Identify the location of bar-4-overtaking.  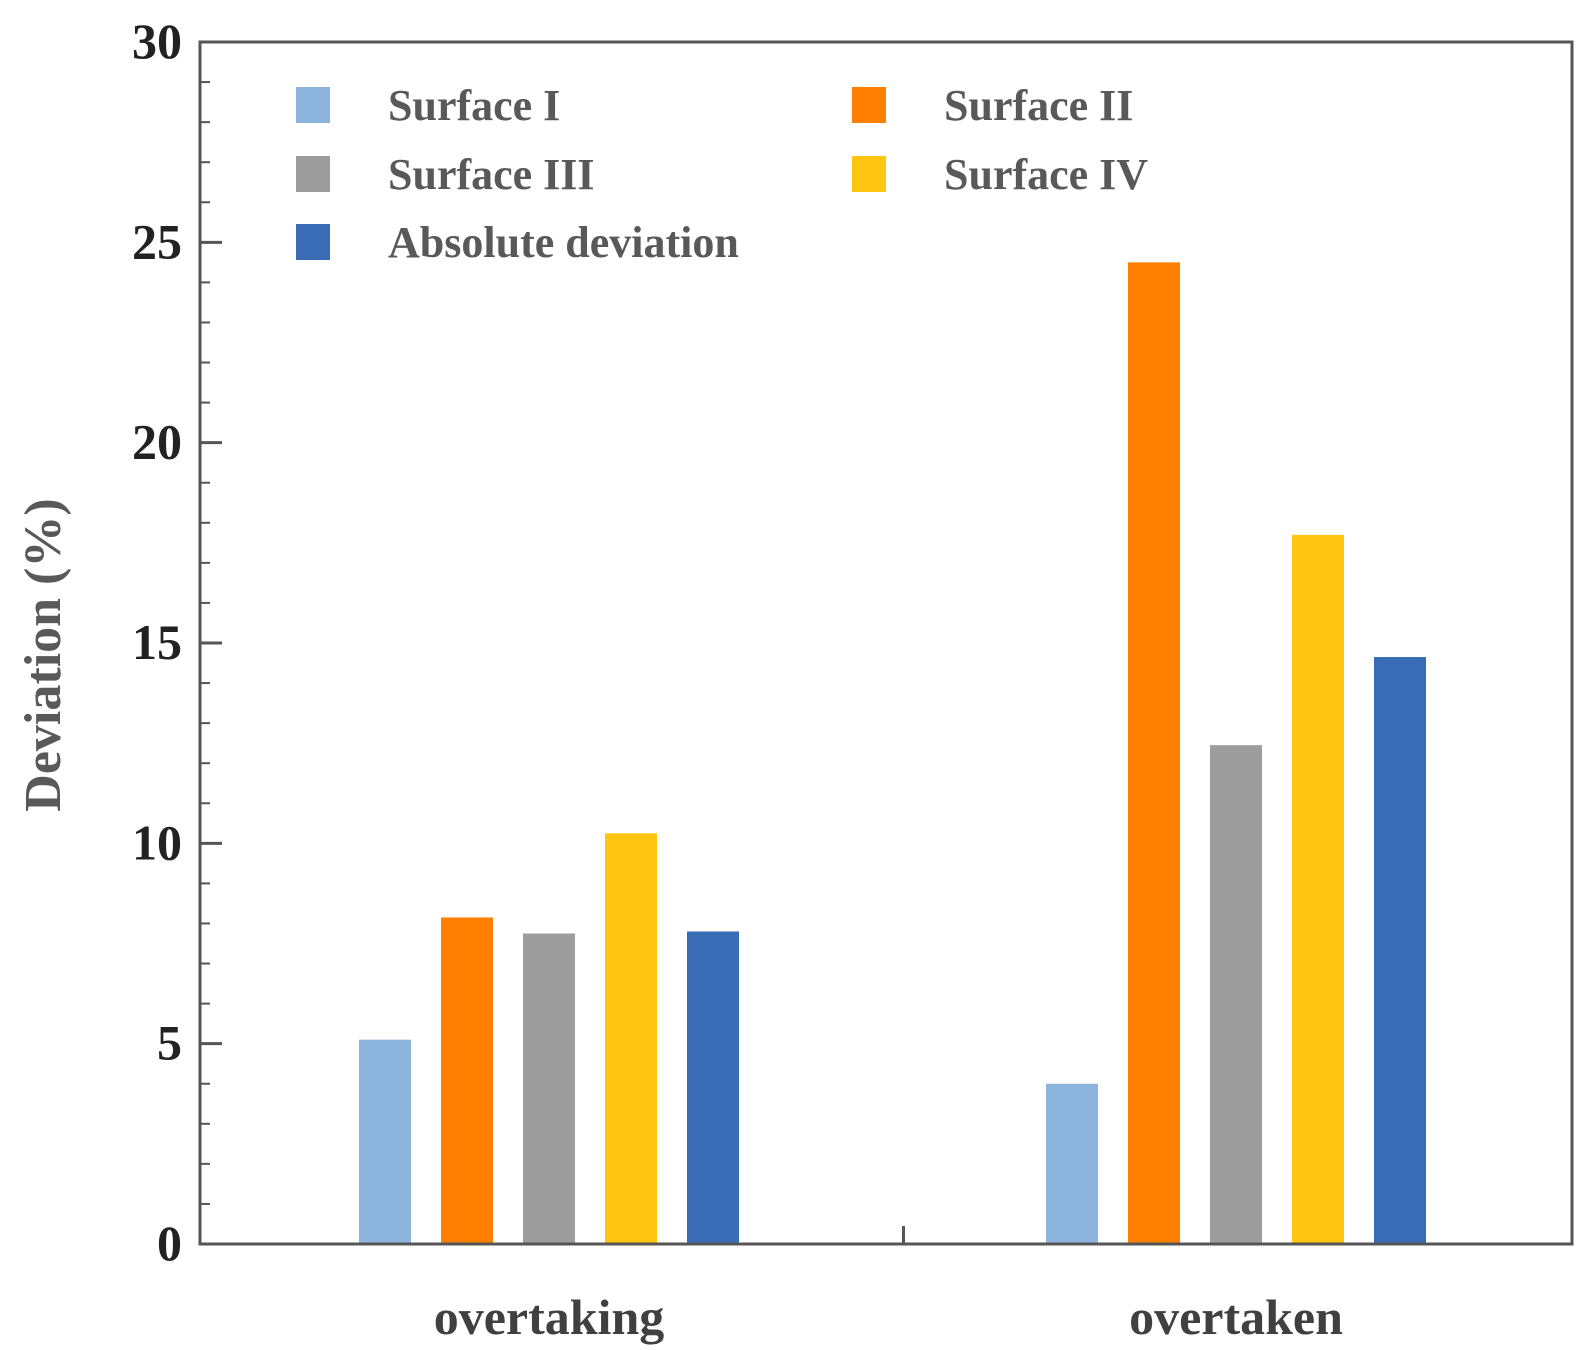
(631, 1038).